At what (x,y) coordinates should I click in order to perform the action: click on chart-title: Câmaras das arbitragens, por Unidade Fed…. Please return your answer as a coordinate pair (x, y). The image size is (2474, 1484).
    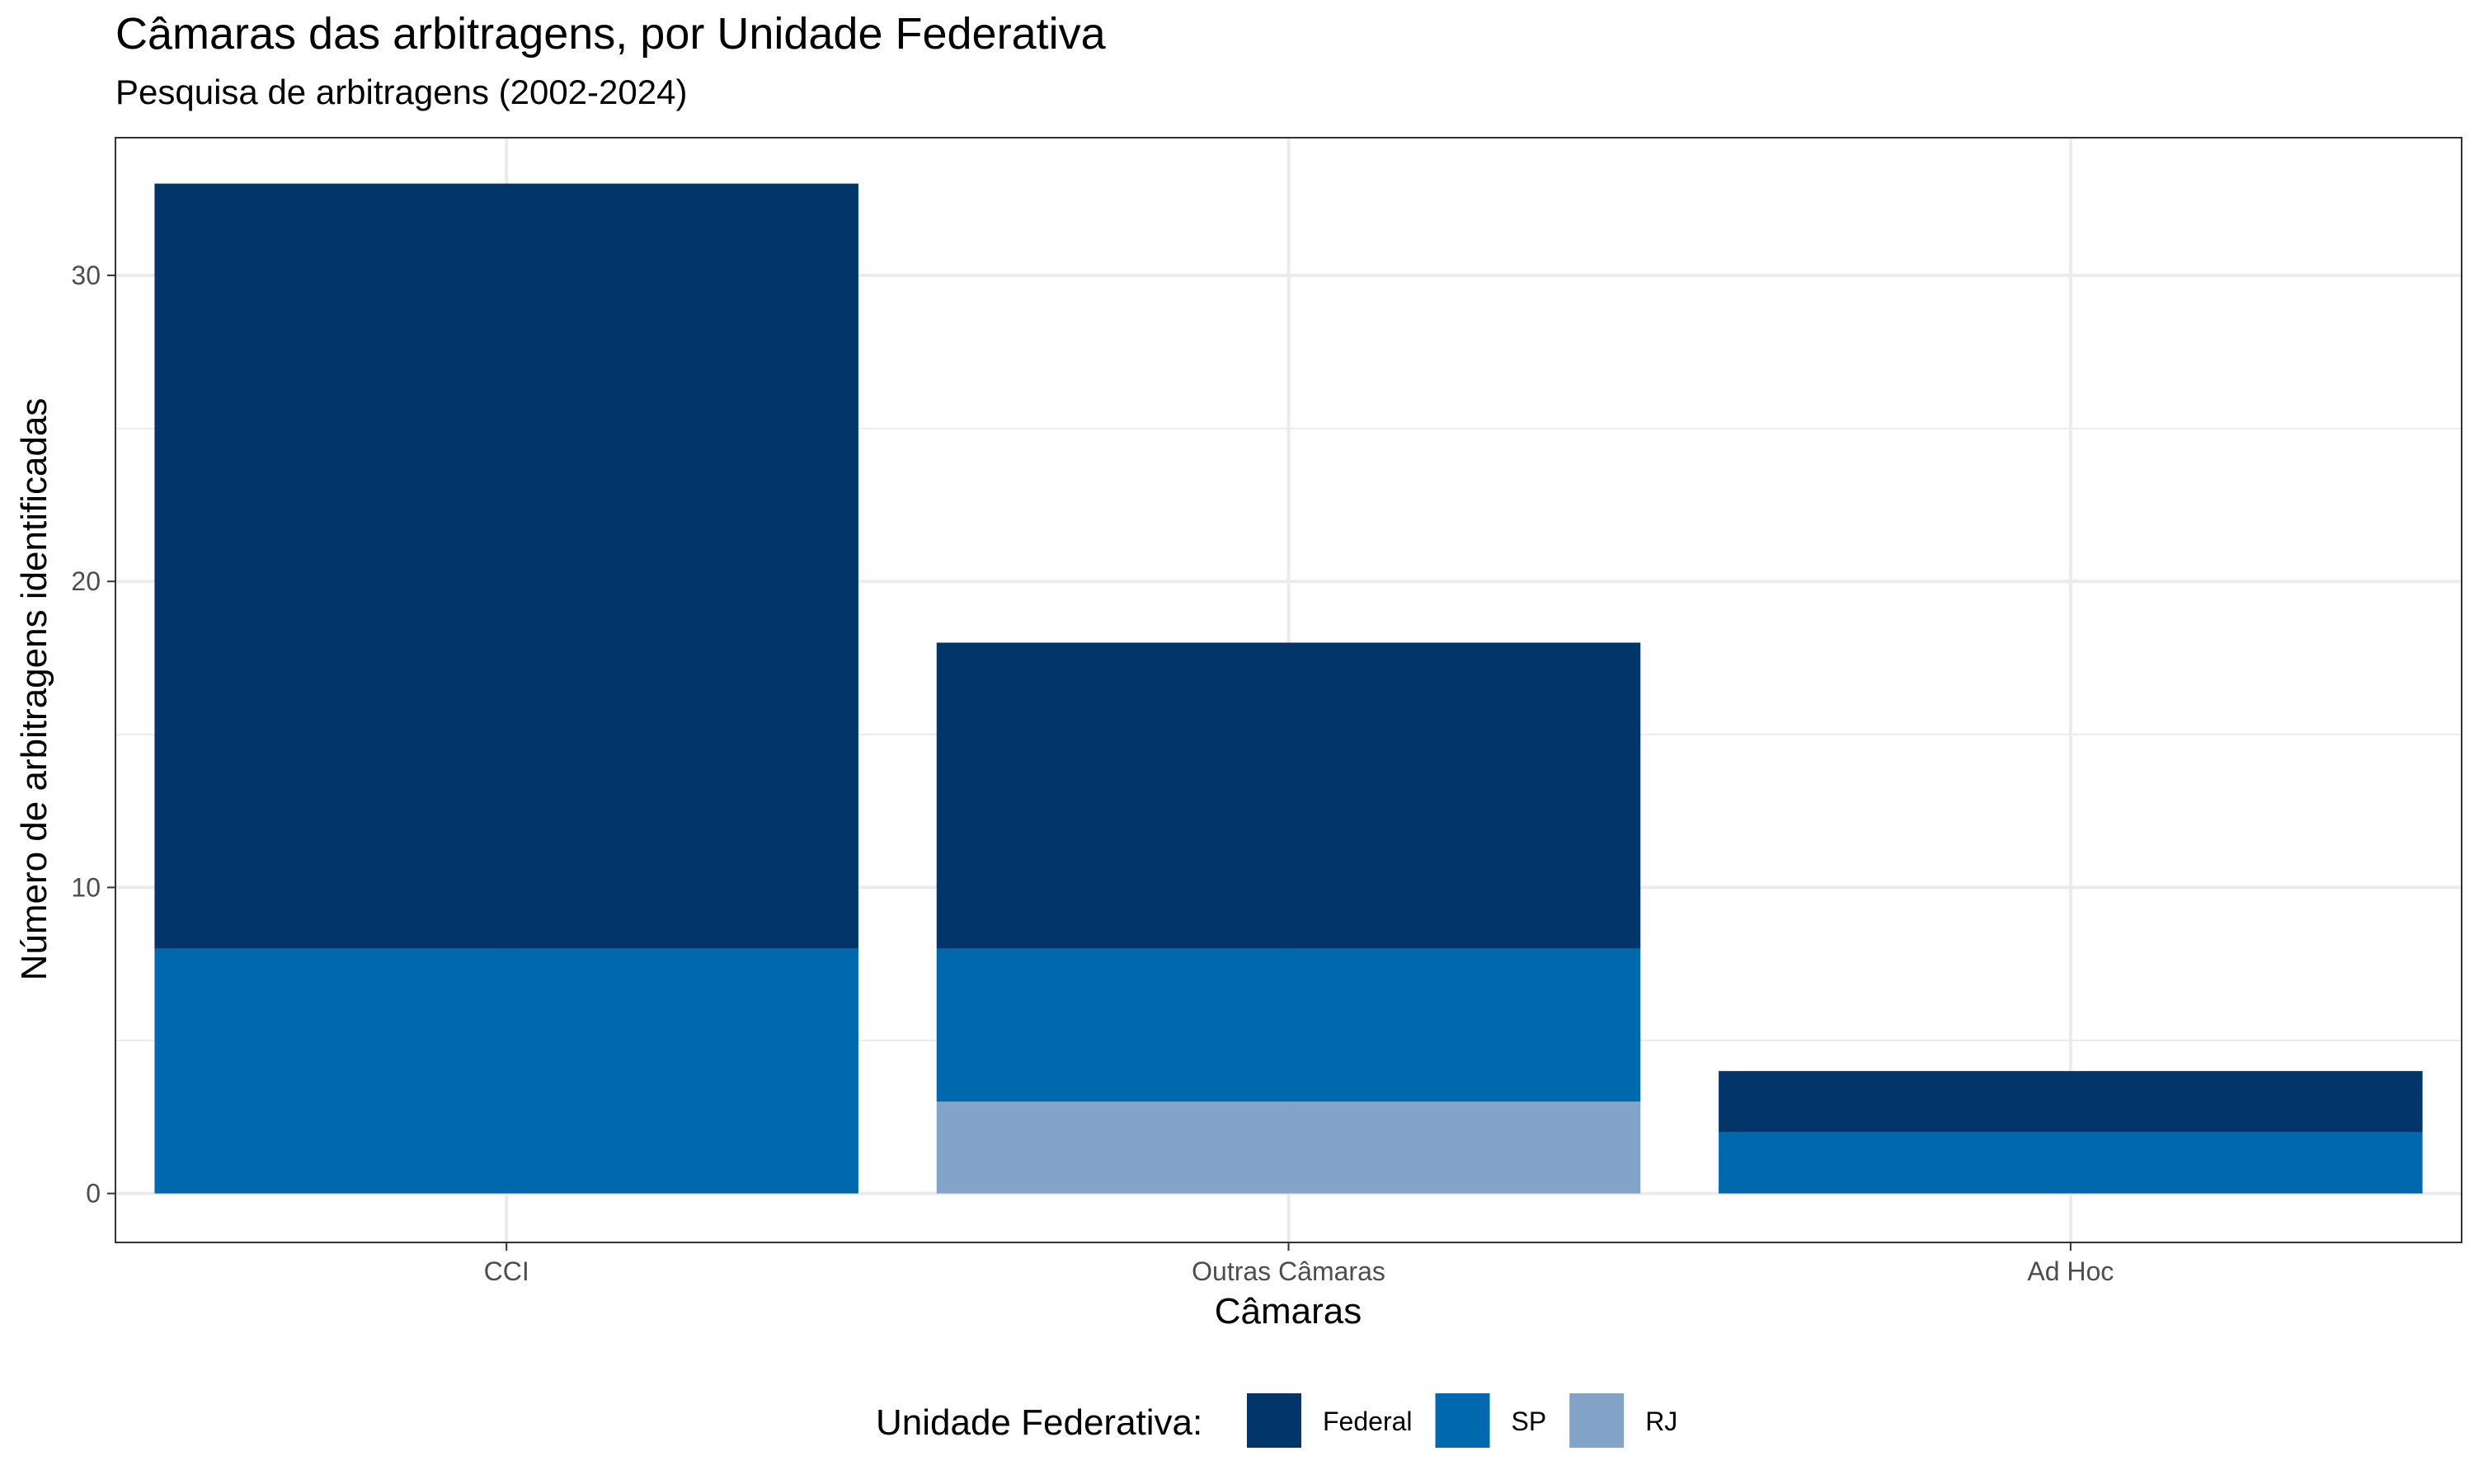
    Looking at the image, I should click on (610, 34).